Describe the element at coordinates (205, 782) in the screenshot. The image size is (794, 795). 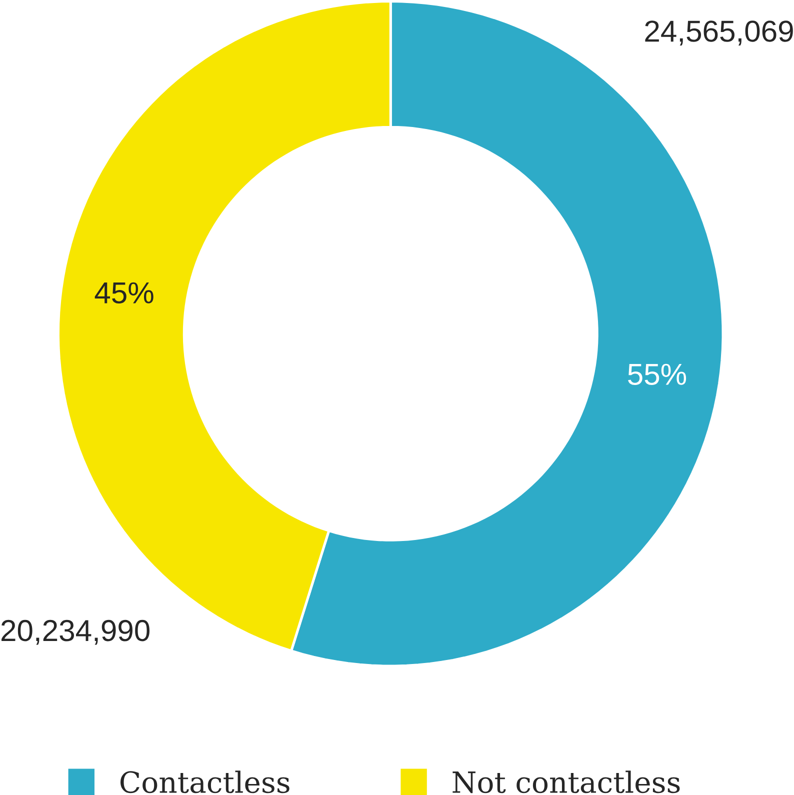
I see `legend-label: Contactless` at that location.